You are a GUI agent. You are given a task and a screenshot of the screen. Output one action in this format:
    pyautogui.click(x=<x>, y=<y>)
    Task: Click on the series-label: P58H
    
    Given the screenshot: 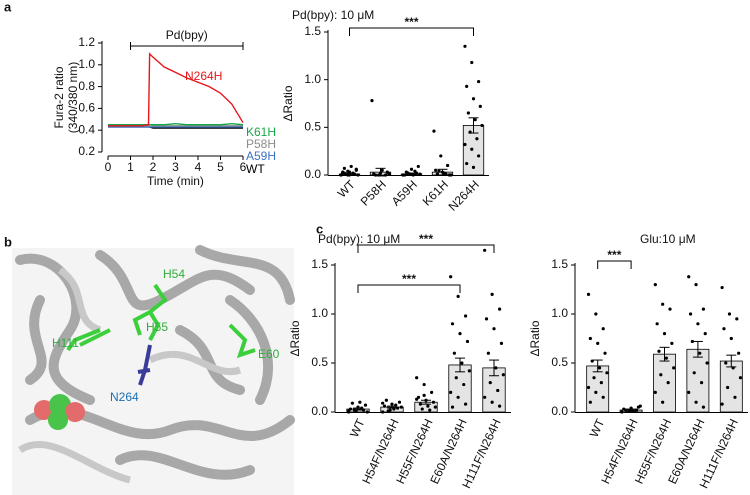 What is the action you would take?
    pyautogui.click(x=261, y=144)
    